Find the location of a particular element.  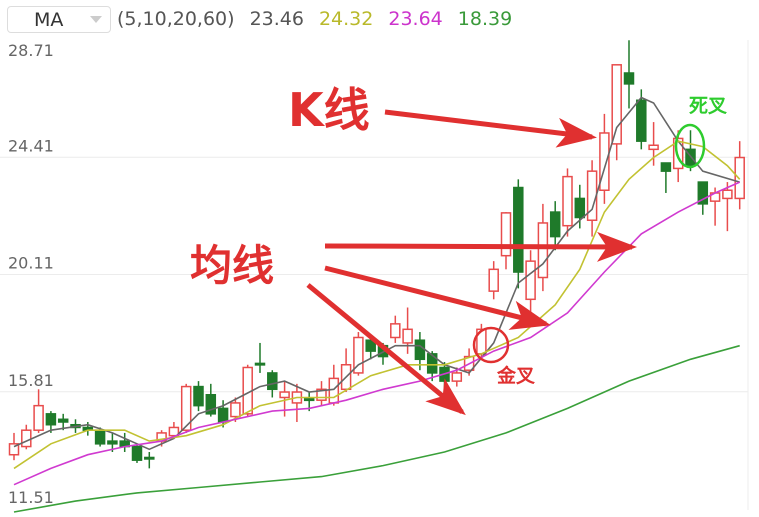

y-tick-label: 15.81 is located at coordinates (31, 380).